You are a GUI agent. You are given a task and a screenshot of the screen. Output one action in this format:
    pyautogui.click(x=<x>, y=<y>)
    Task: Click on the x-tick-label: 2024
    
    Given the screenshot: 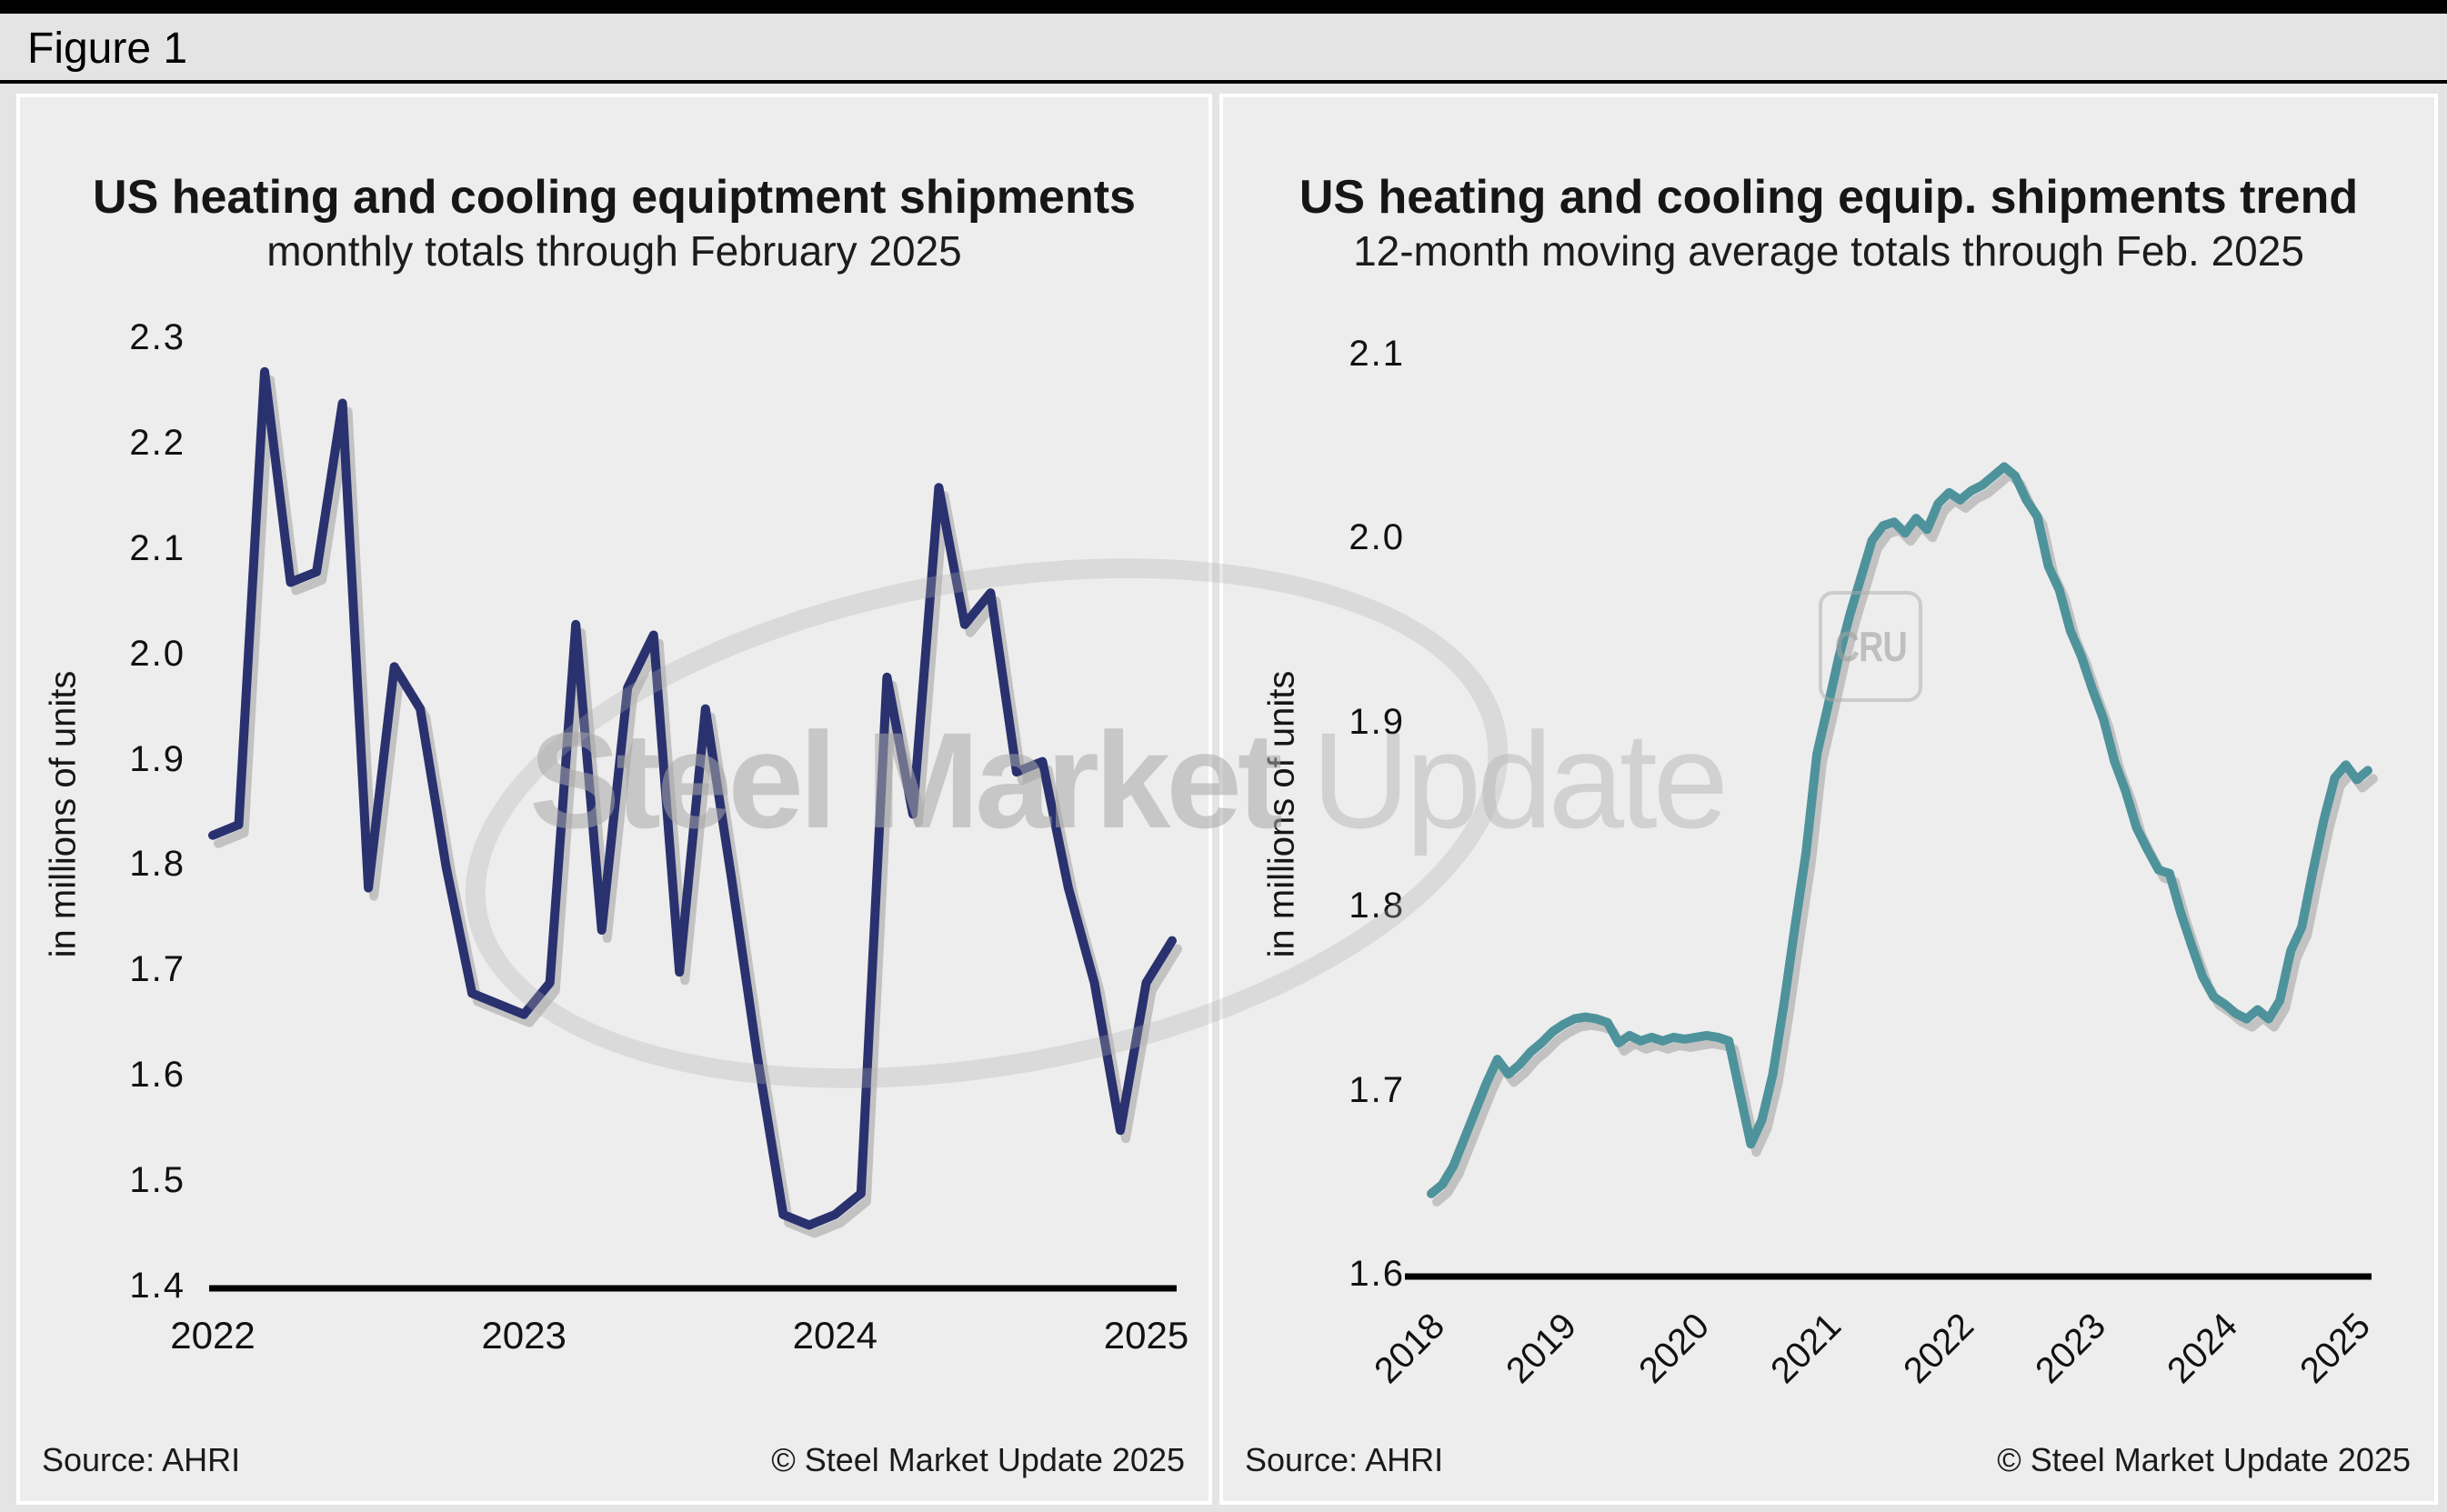 What is the action you would take?
    pyautogui.click(x=835, y=1335)
    